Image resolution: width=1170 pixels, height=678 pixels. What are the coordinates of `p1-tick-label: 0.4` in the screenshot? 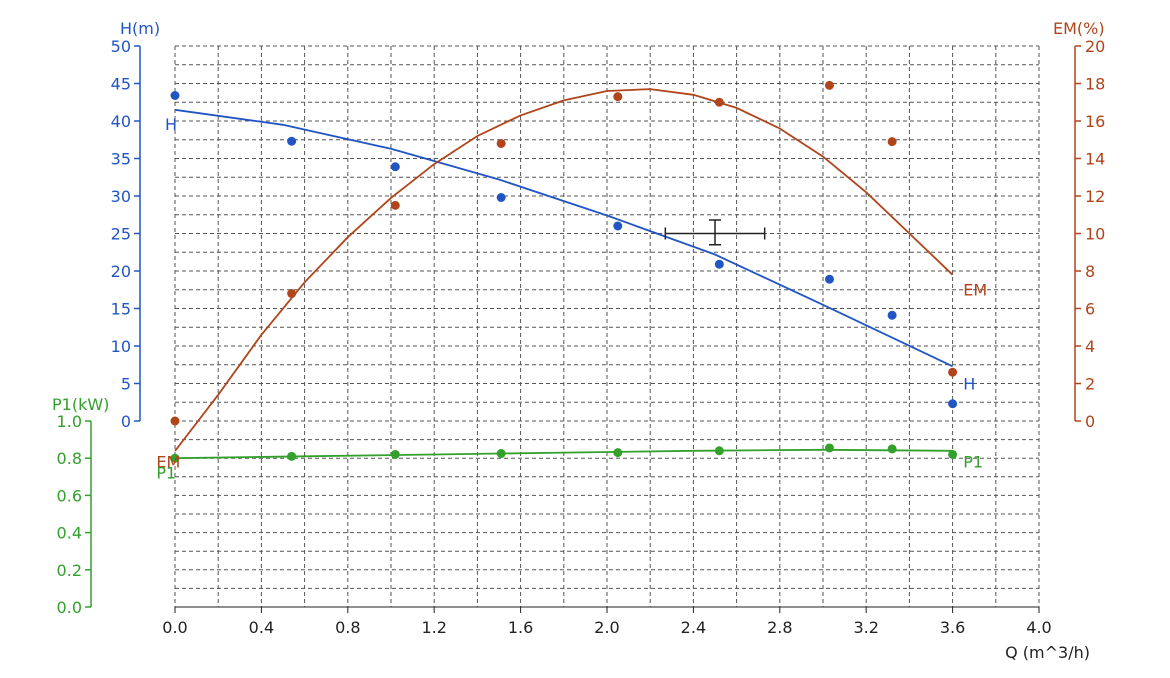 It's located at (69, 533).